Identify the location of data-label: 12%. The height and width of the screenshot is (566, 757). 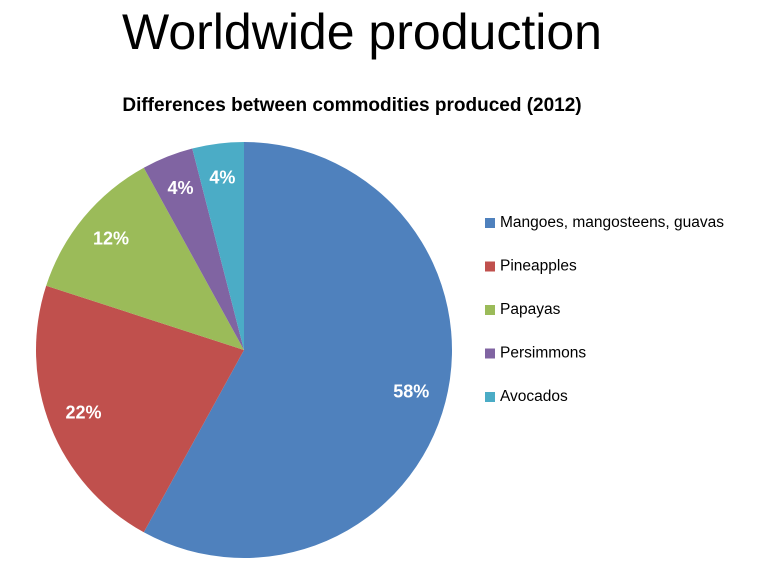
(111, 239).